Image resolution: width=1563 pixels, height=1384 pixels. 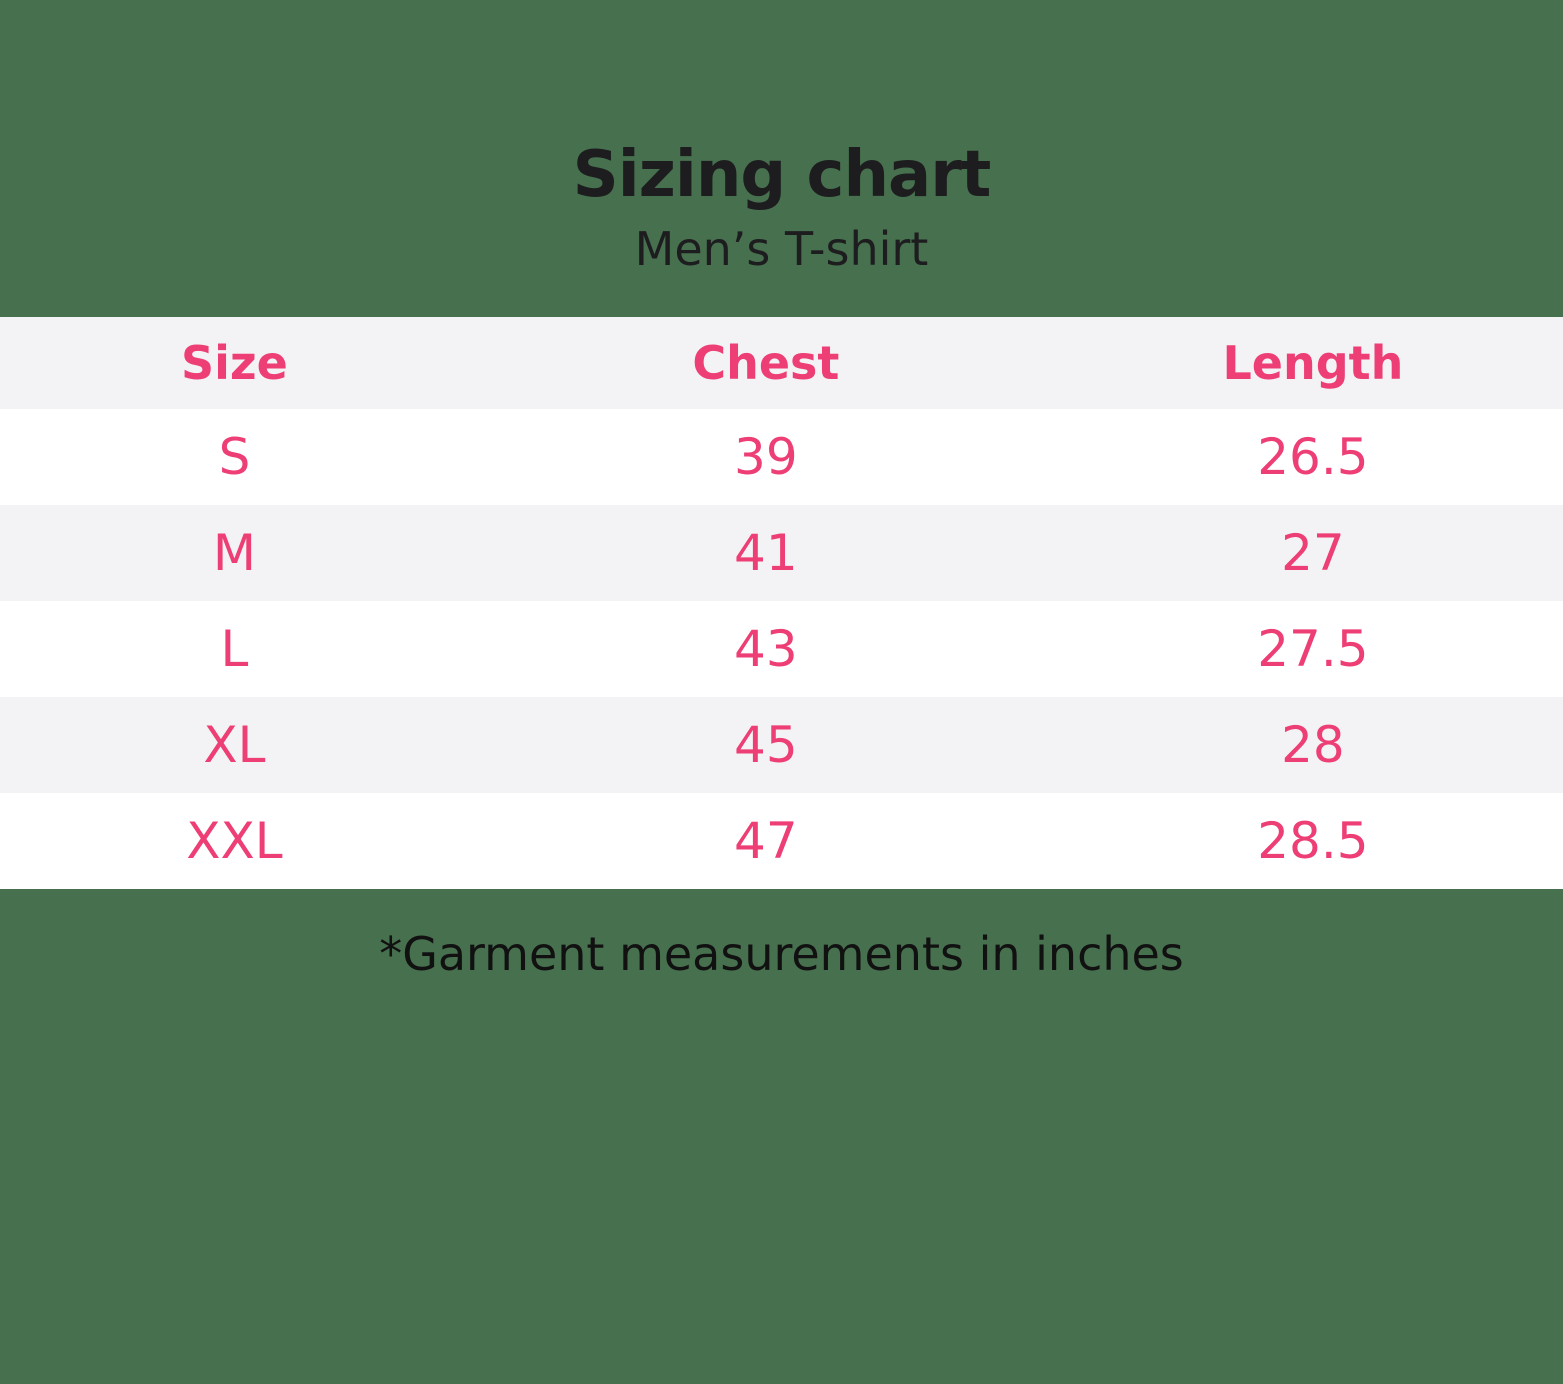 I want to click on cell-chest: 39, so click(x=766, y=456).